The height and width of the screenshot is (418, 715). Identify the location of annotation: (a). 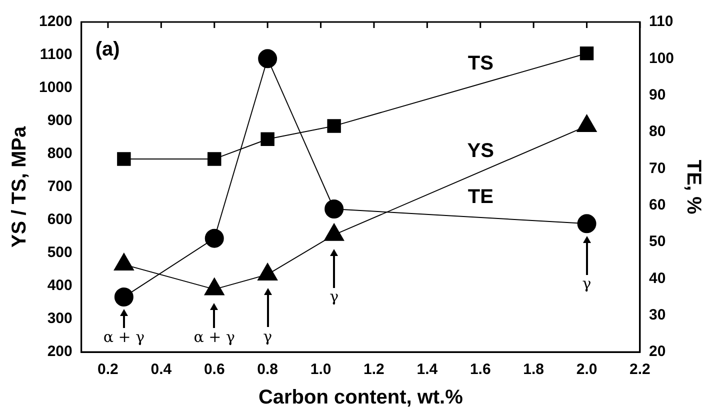
(107, 49).